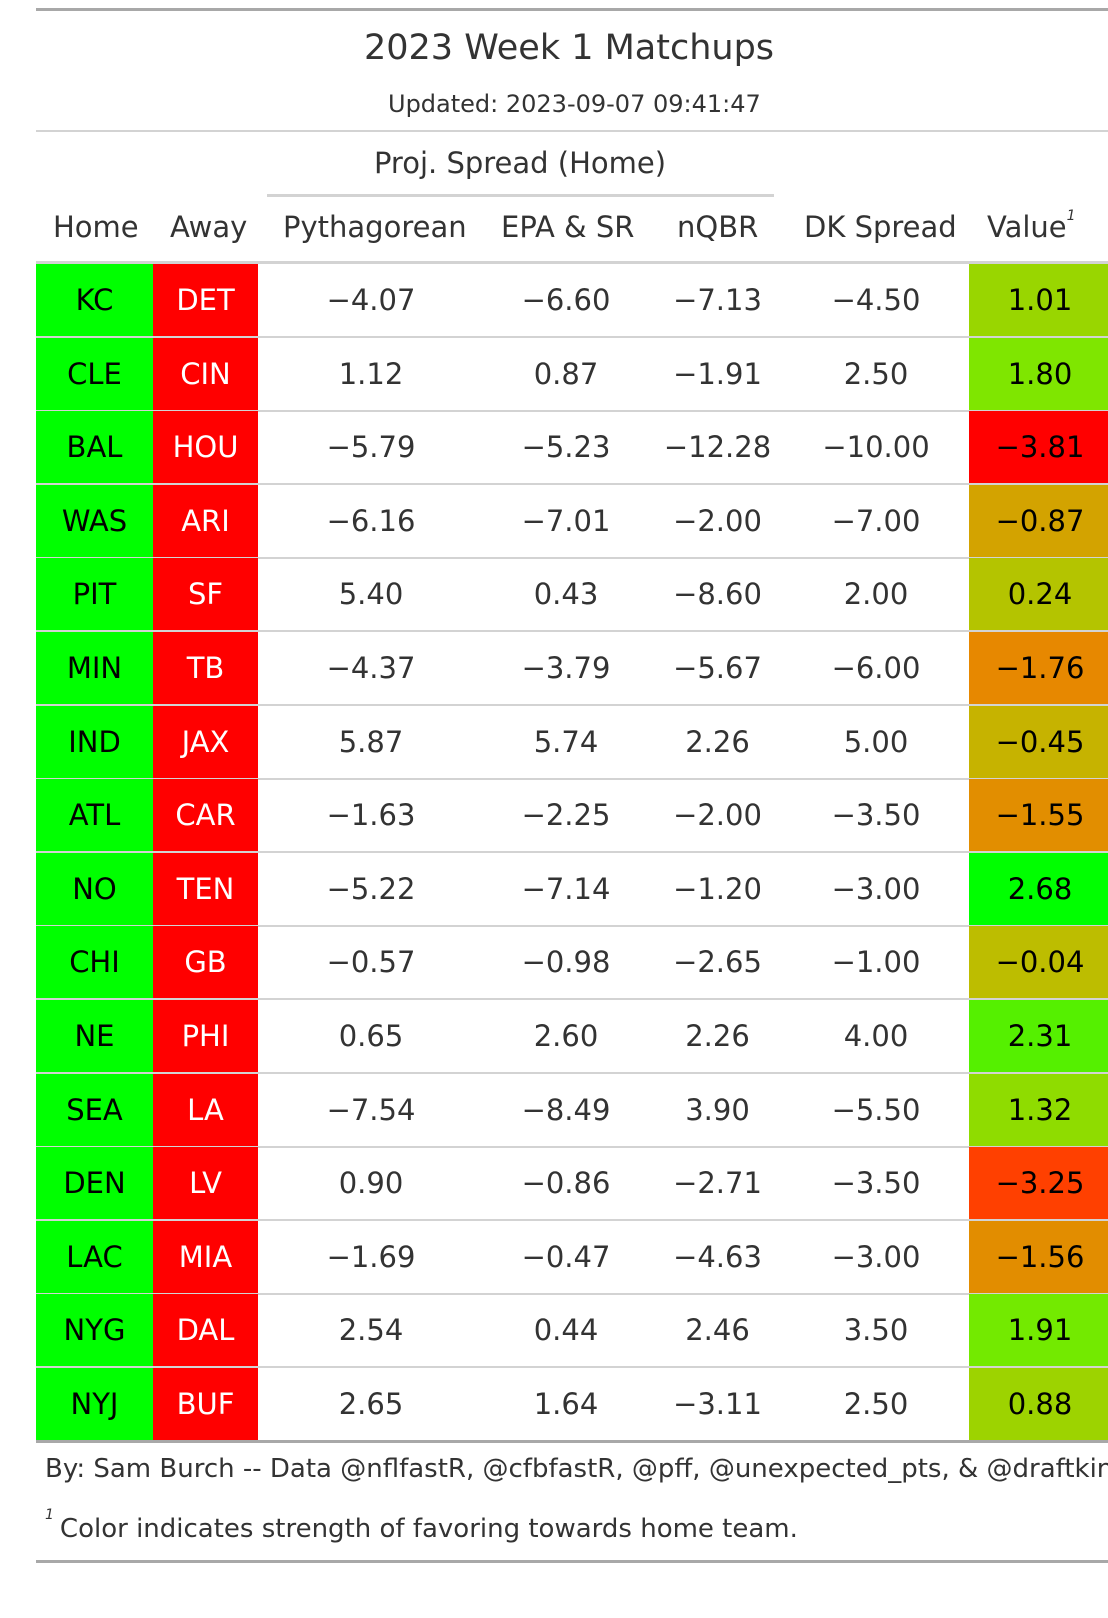  Describe the element at coordinates (1038, 668) in the screenshot. I see `cell-value: −1.76` at that location.